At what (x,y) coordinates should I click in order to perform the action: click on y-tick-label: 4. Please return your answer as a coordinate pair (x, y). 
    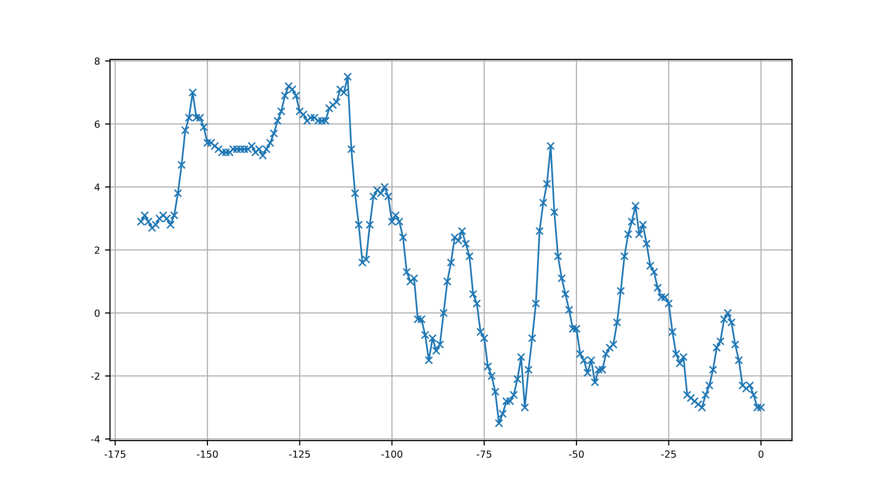
    Looking at the image, I should click on (97, 187).